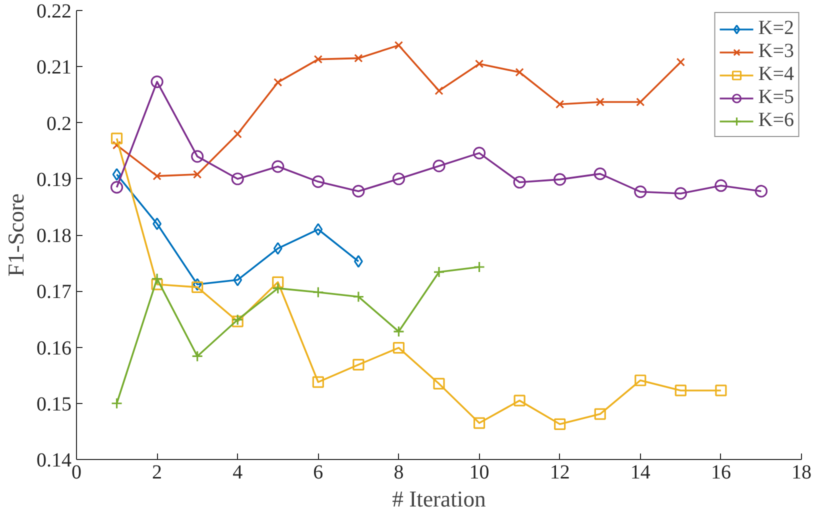 This screenshot has height=514, width=819. I want to click on y-tick-label: 0.21, so click(54, 67).